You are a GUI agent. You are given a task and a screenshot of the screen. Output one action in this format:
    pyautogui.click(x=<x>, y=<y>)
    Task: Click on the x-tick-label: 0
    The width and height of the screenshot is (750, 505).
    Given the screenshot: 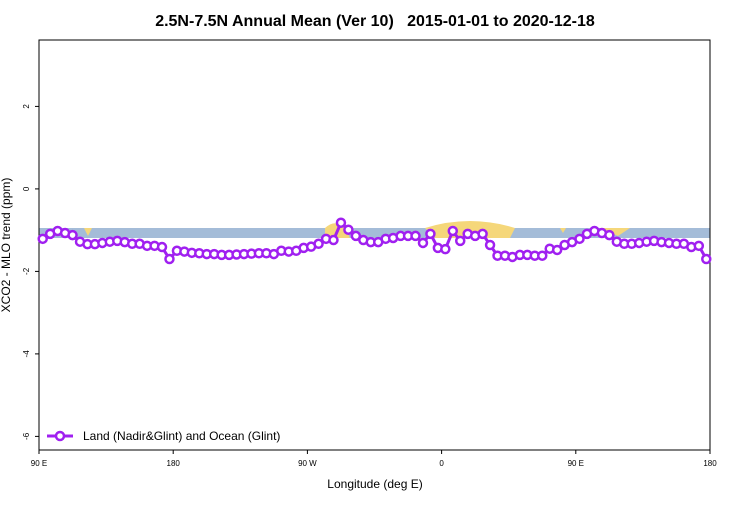 What is the action you would take?
    pyautogui.click(x=441, y=463)
    